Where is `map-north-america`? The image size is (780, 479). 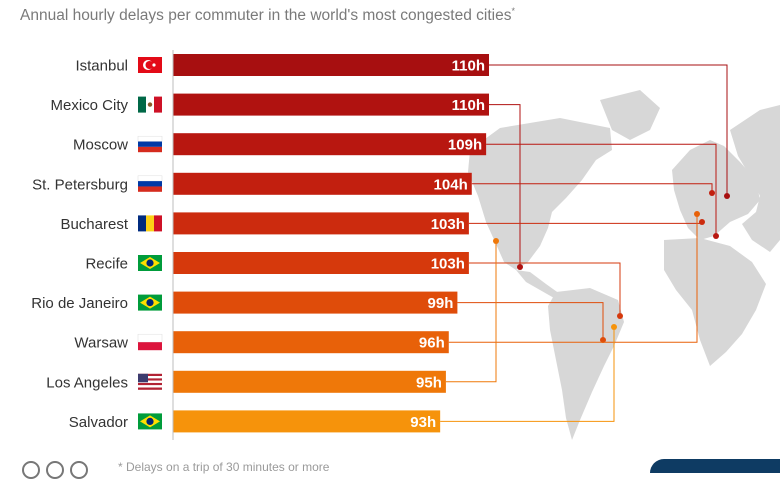 map-north-america is located at coordinates (540, 194).